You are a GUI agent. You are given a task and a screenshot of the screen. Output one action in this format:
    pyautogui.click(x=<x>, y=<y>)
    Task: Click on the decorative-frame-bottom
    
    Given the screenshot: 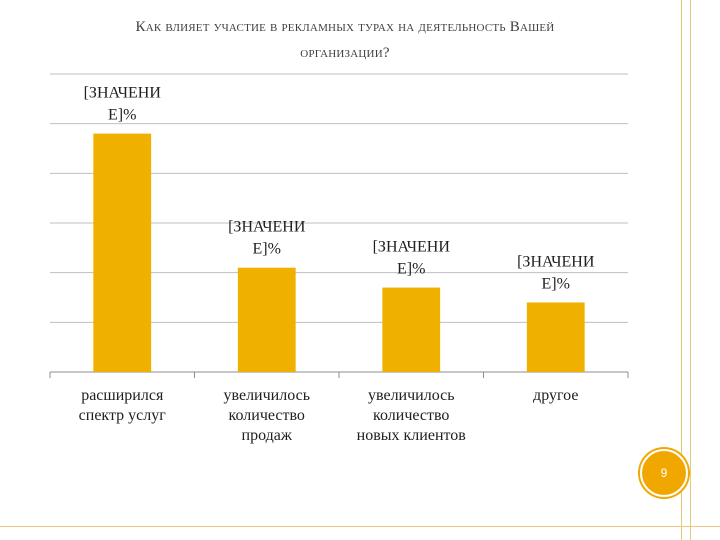 What is the action you would take?
    pyautogui.click(x=360, y=526)
    